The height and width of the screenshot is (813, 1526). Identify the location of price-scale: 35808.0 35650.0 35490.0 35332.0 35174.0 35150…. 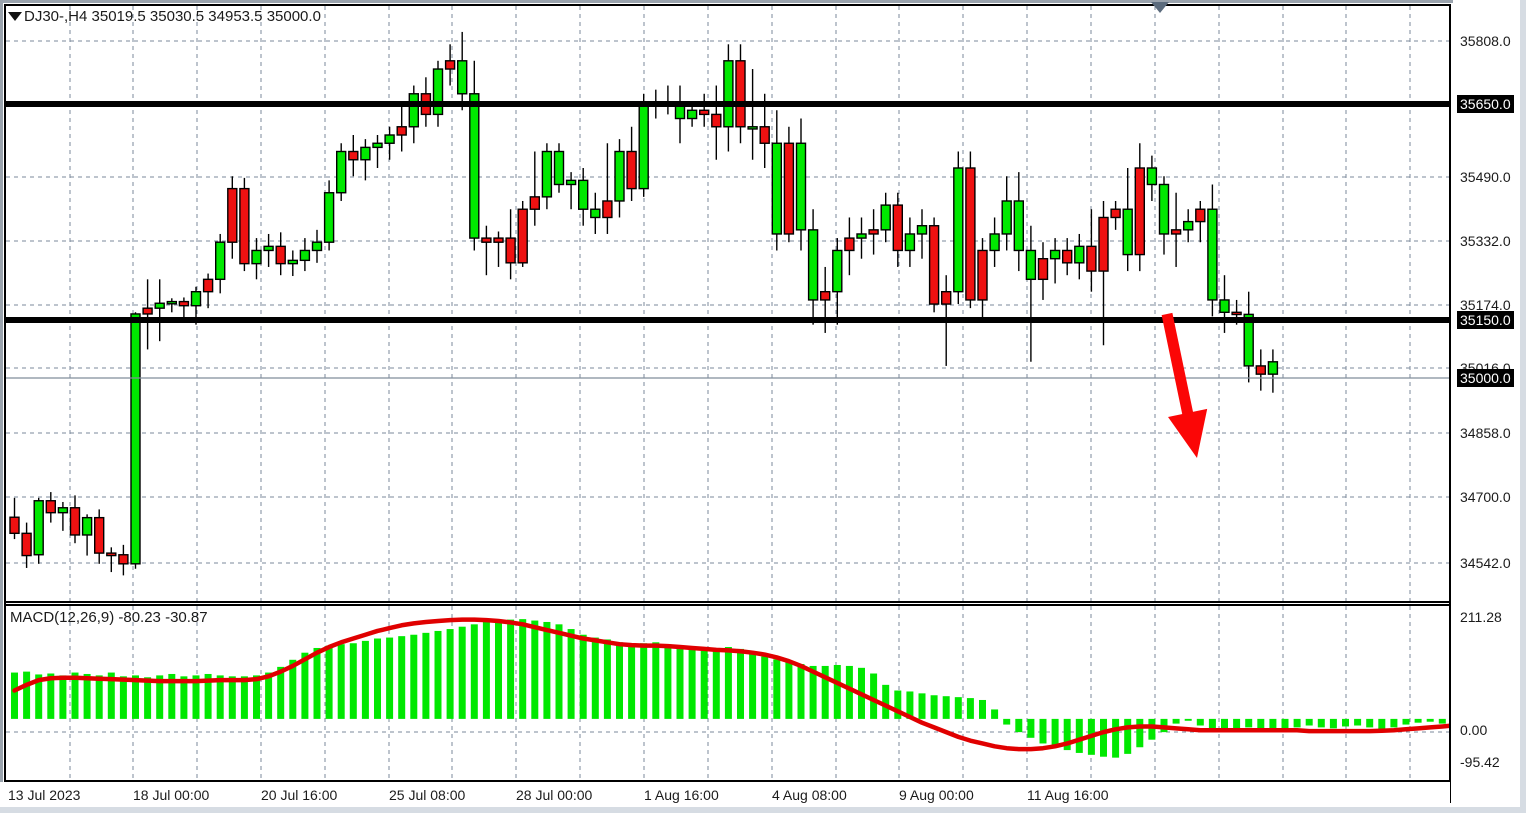
(1489, 403).